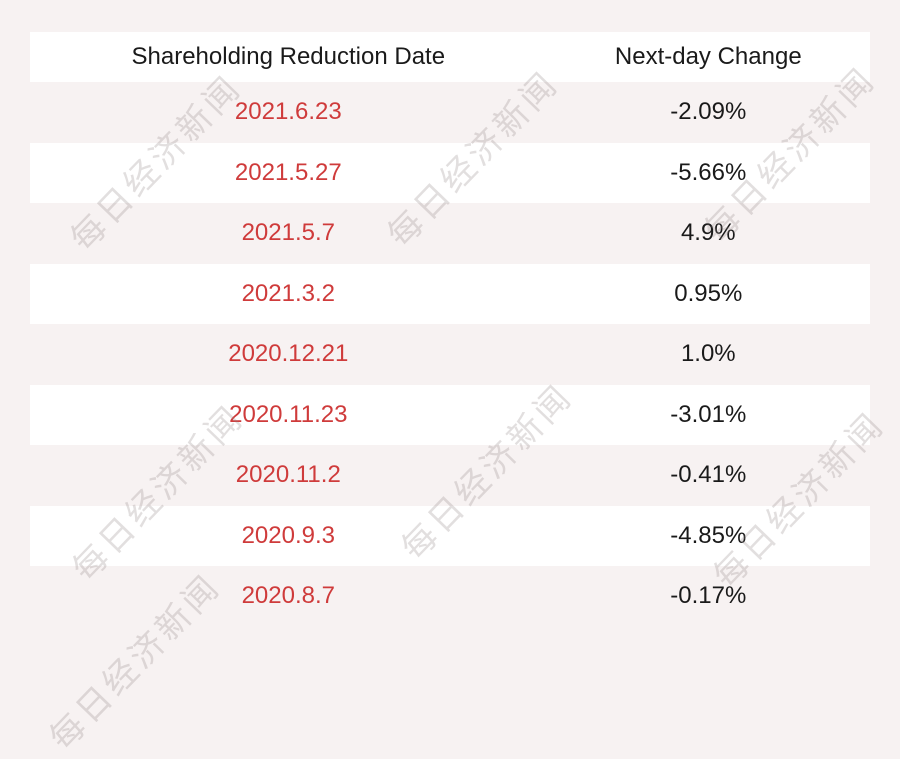 The image size is (900, 759). Describe the element at coordinates (708, 354) in the screenshot. I see `change-cell: 1.0%` at that location.